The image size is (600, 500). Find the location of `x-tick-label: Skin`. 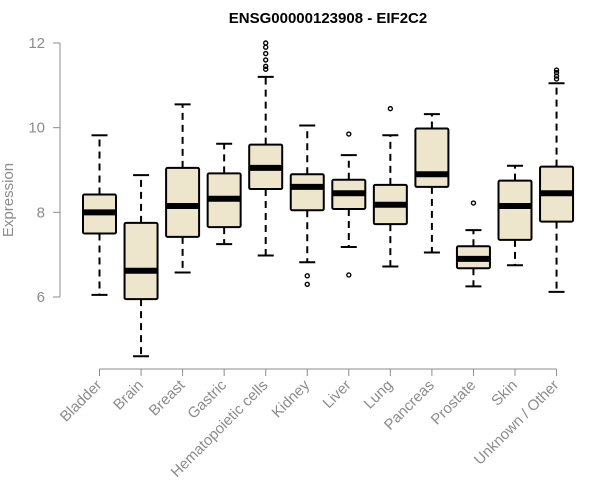

x-tick-label: Skin is located at coordinates (504, 393).